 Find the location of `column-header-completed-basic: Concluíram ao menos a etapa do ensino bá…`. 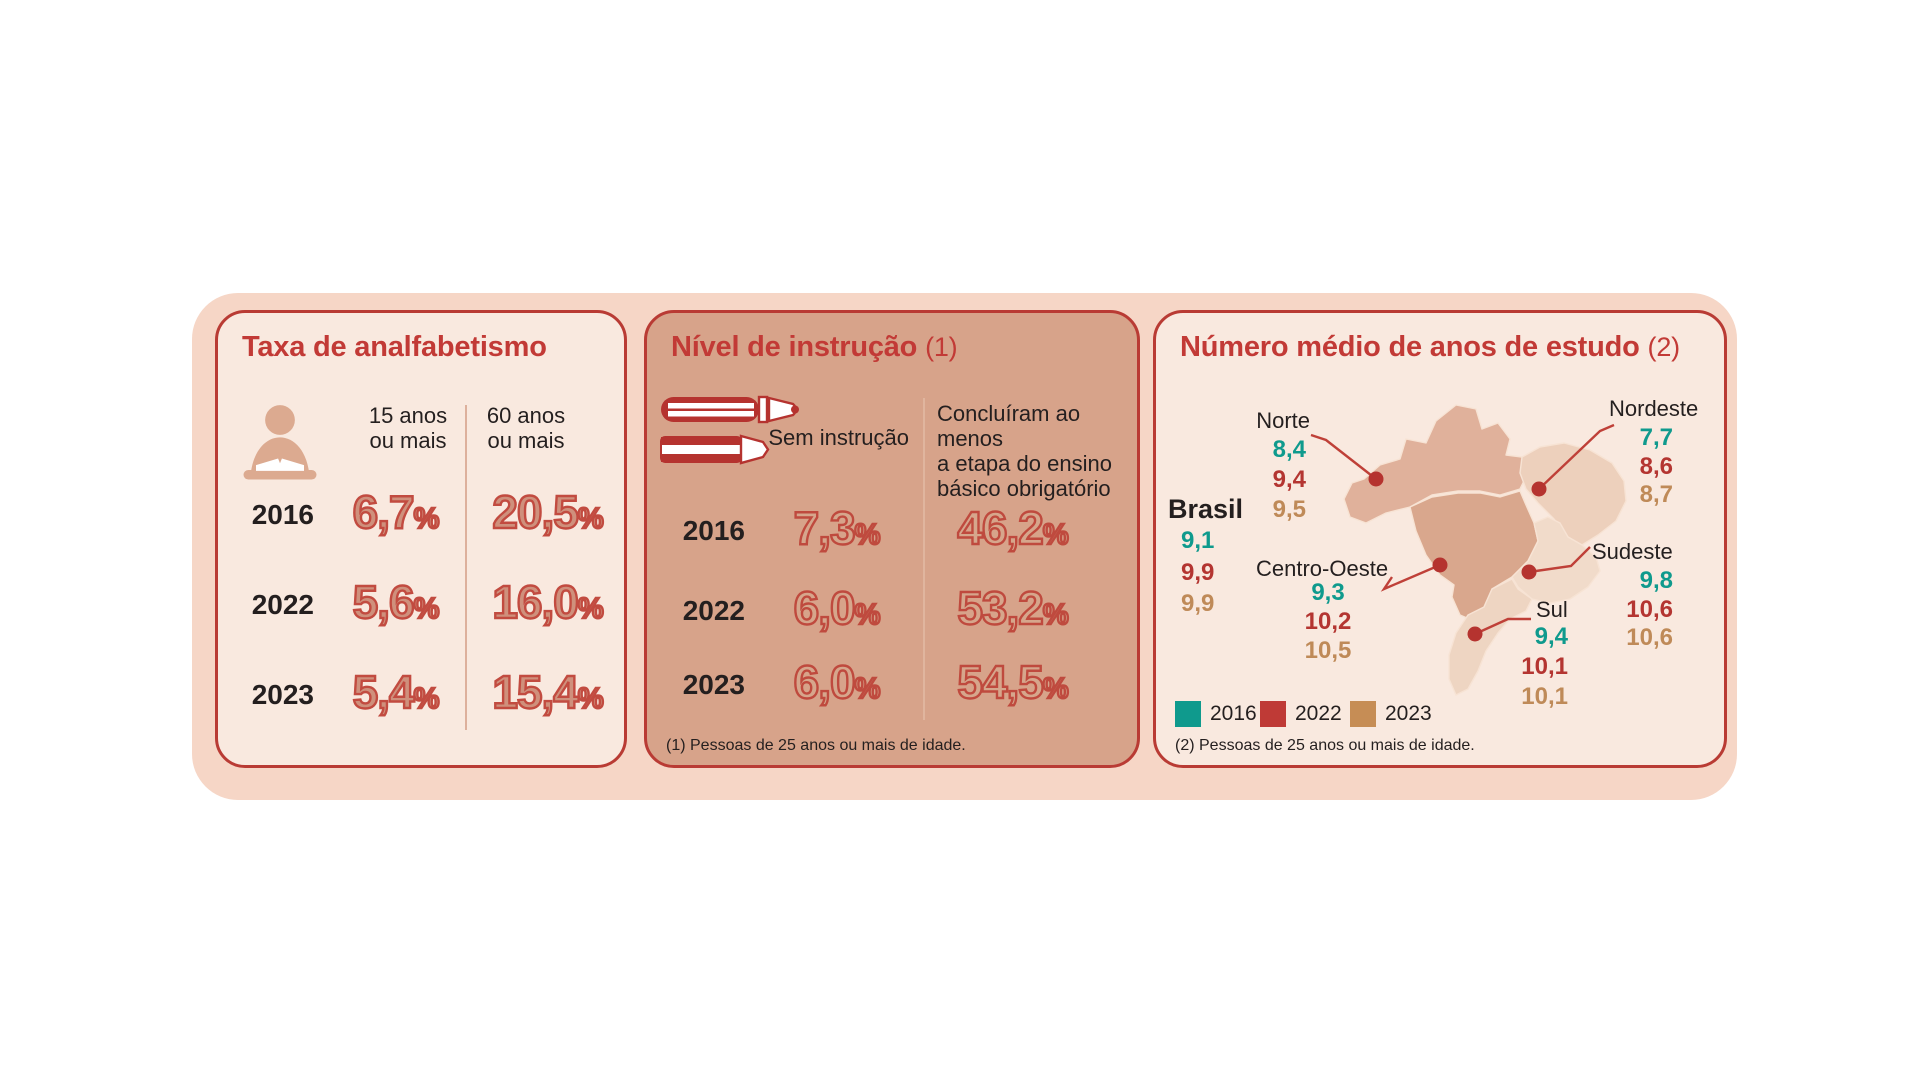

column-header-completed-basic: Concluíram ao menos a etapa do ensino bá… is located at coordinates (1024, 451).